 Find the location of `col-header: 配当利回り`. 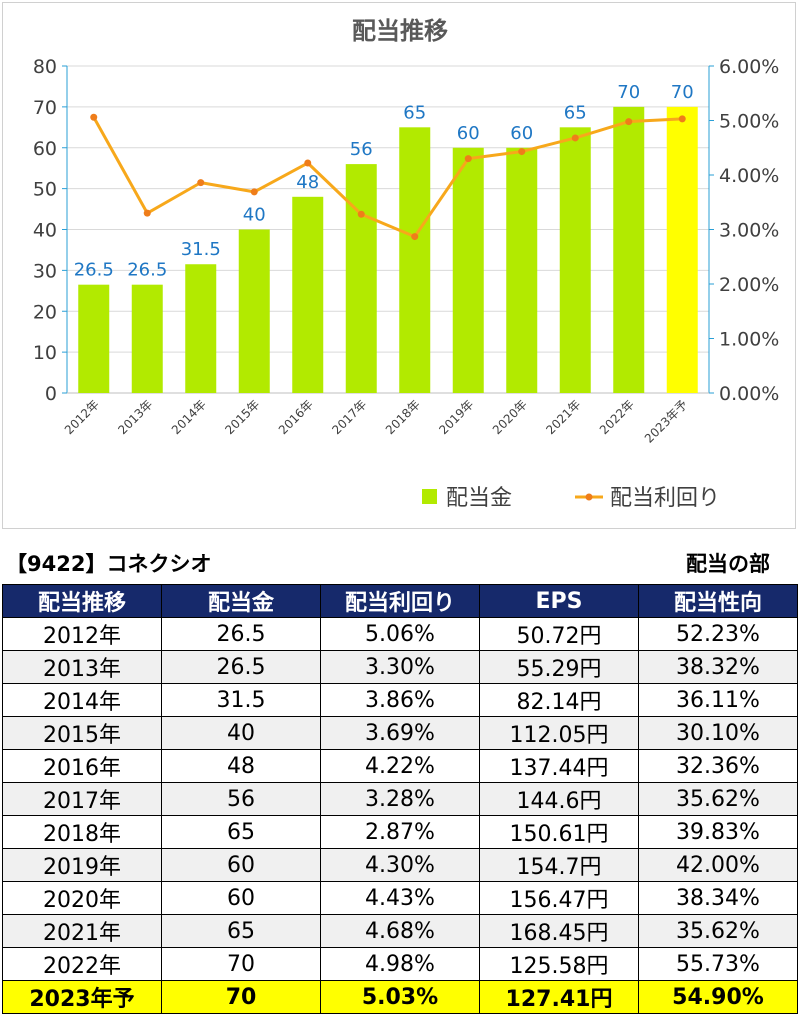

col-header: 配当利回り is located at coordinates (400, 601).